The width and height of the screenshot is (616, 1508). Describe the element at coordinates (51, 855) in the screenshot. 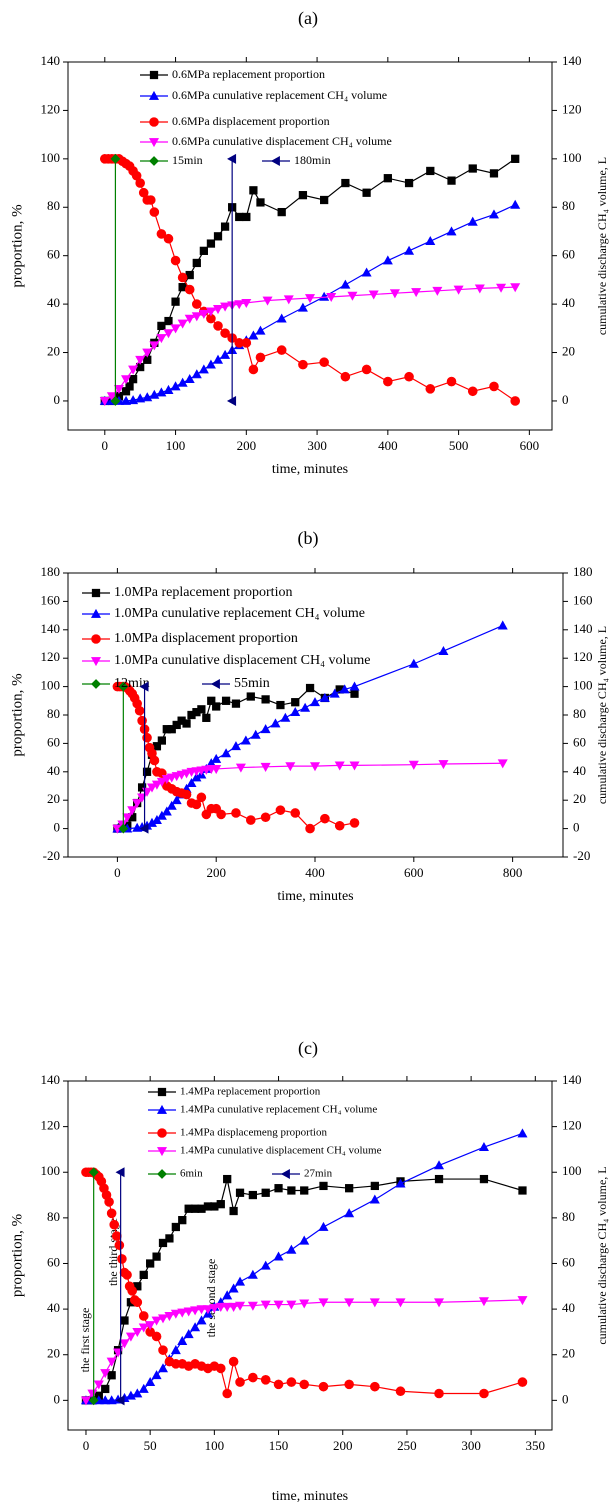

I see `y-tick-label: -20` at that location.